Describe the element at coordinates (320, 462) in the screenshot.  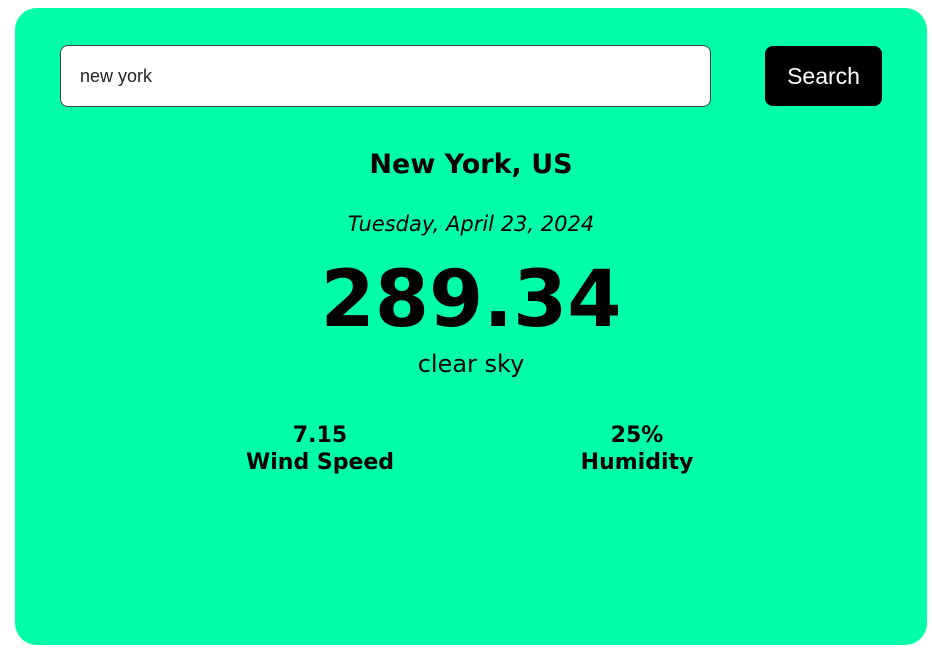
I see `wind-speed-label: Wind Speed` at that location.